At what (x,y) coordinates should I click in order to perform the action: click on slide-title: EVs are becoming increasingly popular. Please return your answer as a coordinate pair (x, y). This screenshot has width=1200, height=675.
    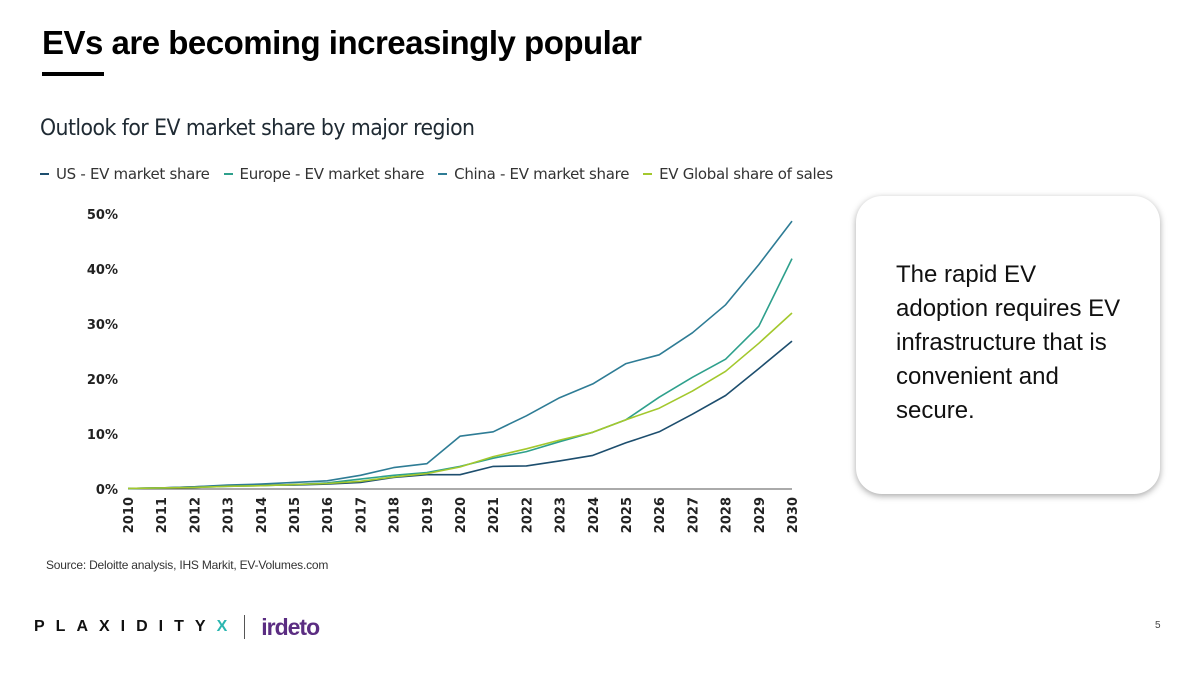
    Looking at the image, I should click on (342, 42).